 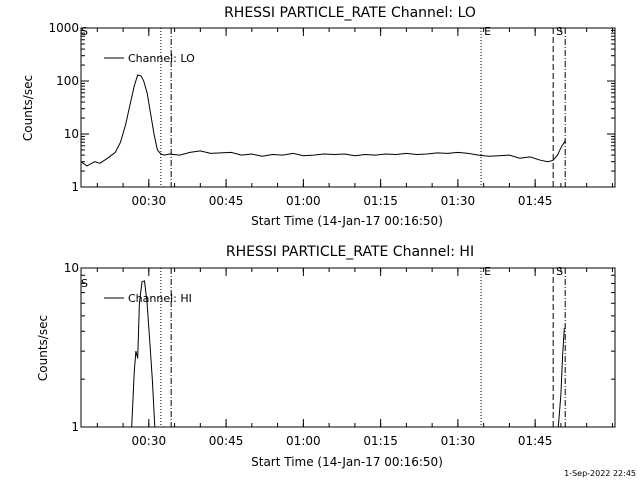 What do you see at coordinates (161, 58) in the screenshot?
I see `legend-entry-lo: Channel: LO` at bounding box center [161, 58].